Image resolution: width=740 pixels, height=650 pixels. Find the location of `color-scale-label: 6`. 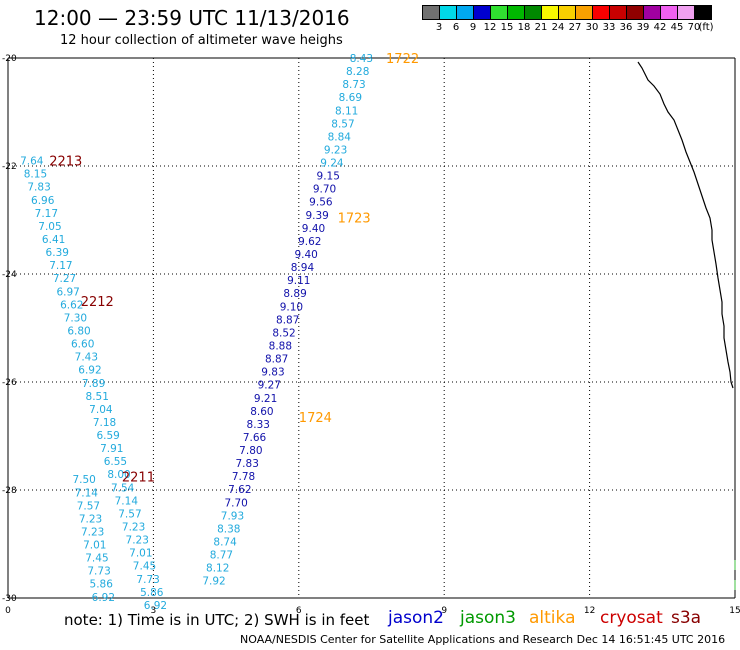

color-scale-label: 6 is located at coordinates (456, 27).